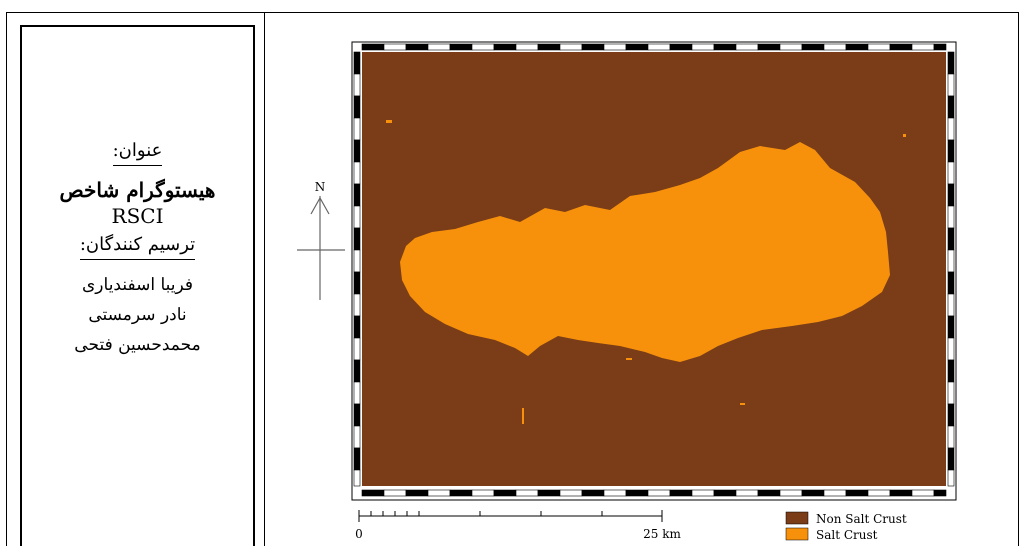  Describe the element at coordinates (137, 216) in the screenshot. I see `map-title-index: RSCI` at that location.